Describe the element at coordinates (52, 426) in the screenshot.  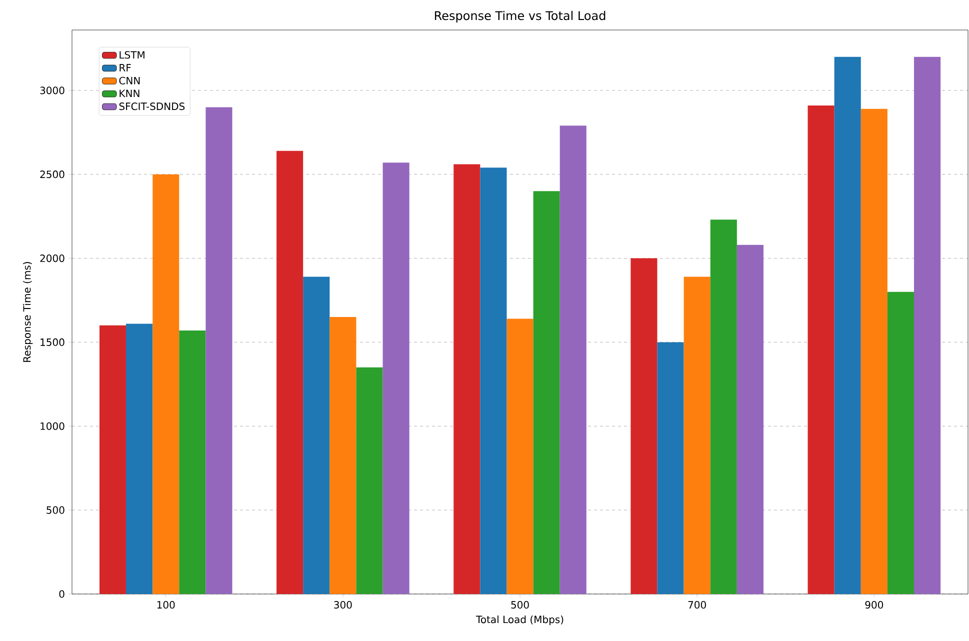
I see `y-tick-label: 1000` at that location.